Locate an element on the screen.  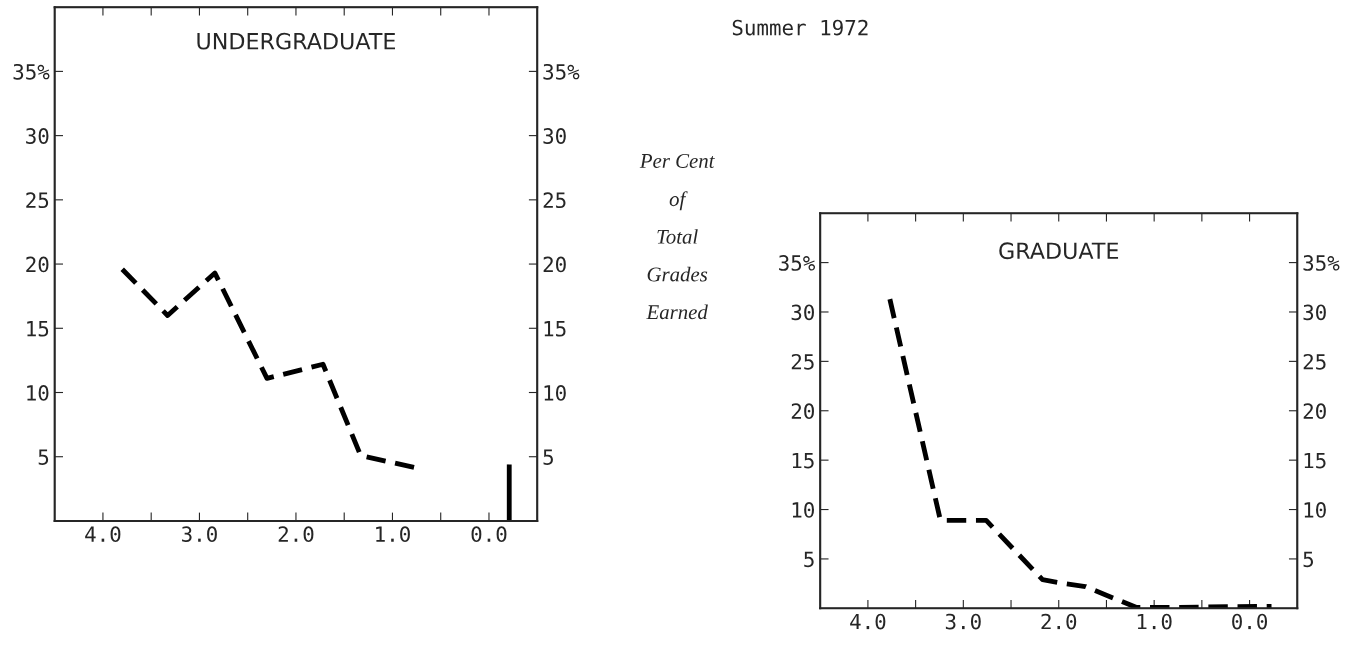
text: Summer 1972 is located at coordinates (800, 27).